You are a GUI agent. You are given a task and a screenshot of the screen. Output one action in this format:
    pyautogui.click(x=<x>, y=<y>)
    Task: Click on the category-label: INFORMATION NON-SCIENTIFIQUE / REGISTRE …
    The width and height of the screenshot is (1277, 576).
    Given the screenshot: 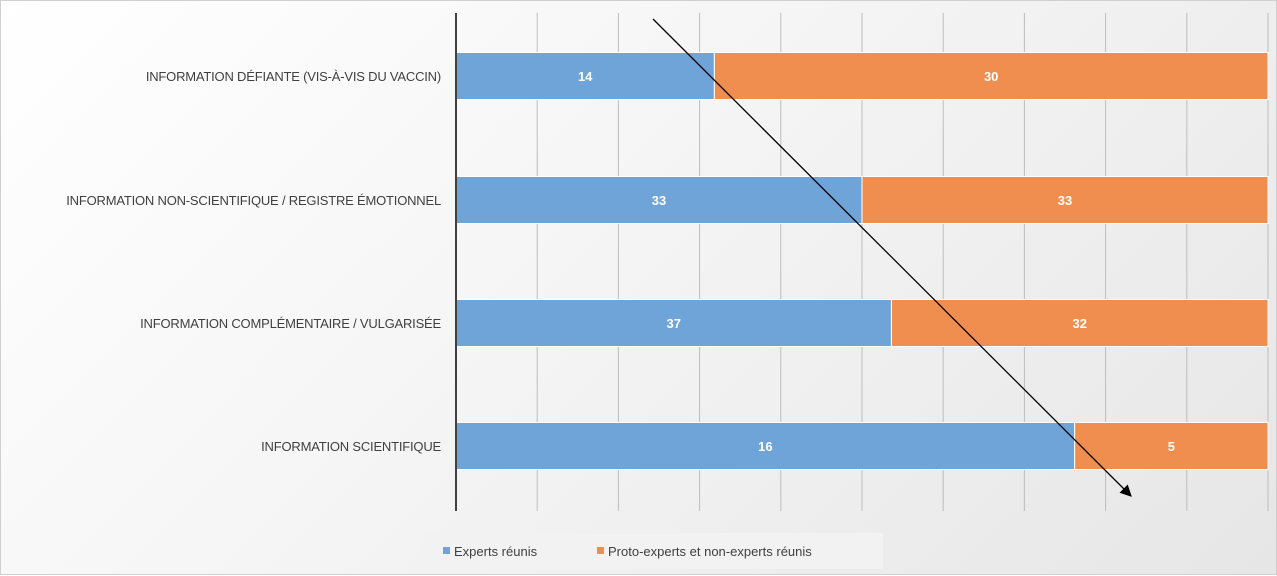 What is the action you would take?
    pyautogui.click(x=253, y=200)
    